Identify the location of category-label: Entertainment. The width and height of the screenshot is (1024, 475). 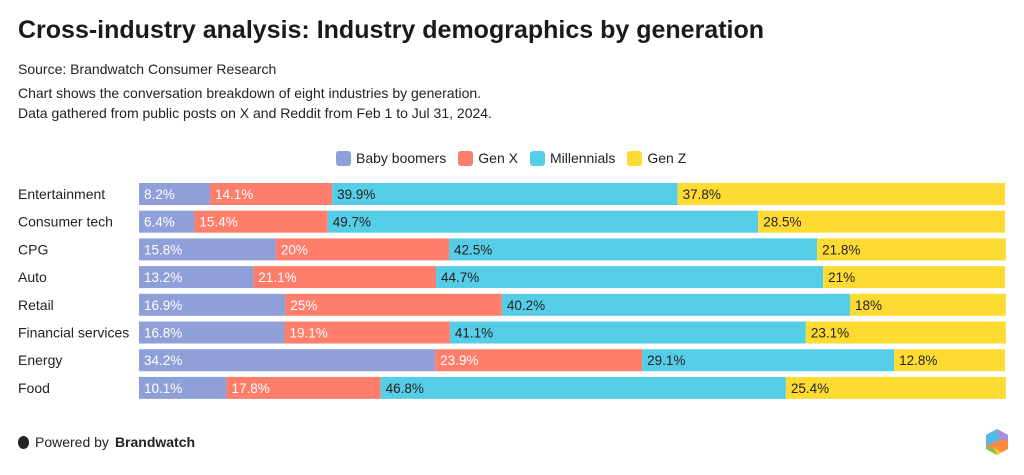
(61, 194).